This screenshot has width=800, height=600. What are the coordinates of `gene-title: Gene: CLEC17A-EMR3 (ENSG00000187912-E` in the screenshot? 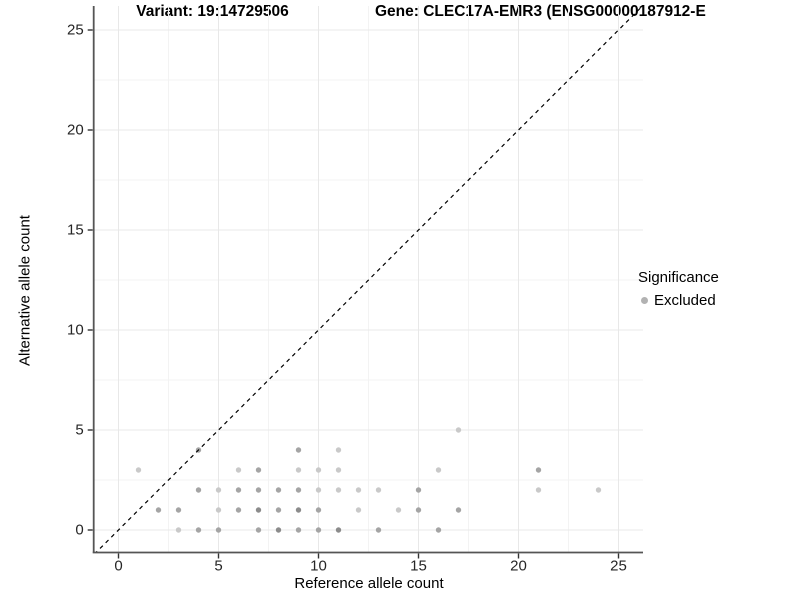 It's located at (540, 11).